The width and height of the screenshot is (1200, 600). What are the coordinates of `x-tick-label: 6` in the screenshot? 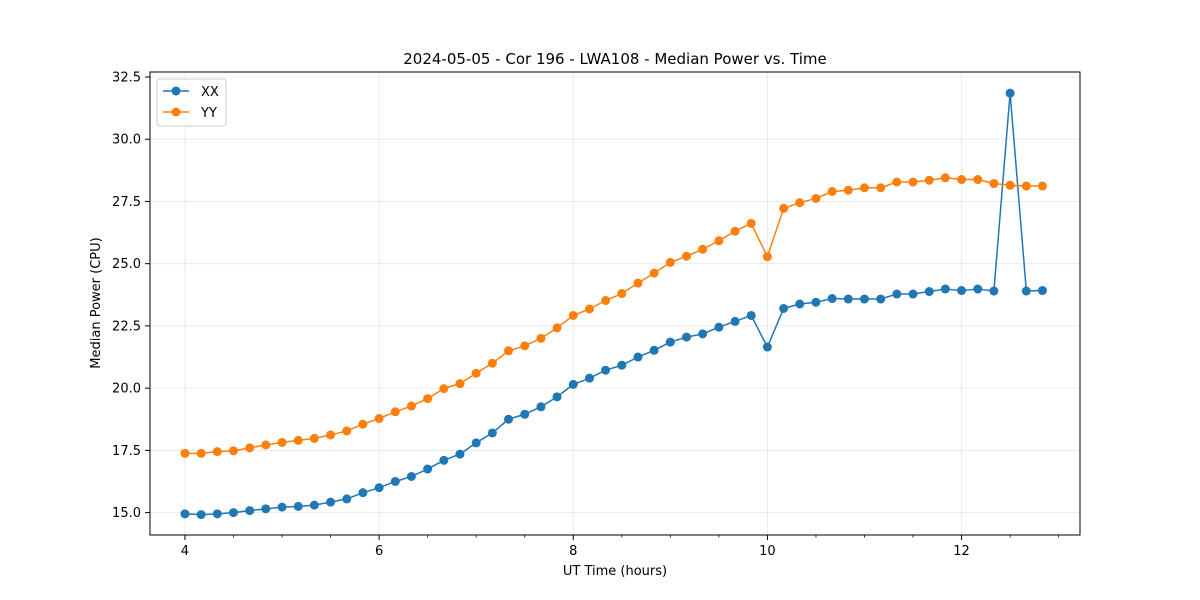 It's located at (379, 551).